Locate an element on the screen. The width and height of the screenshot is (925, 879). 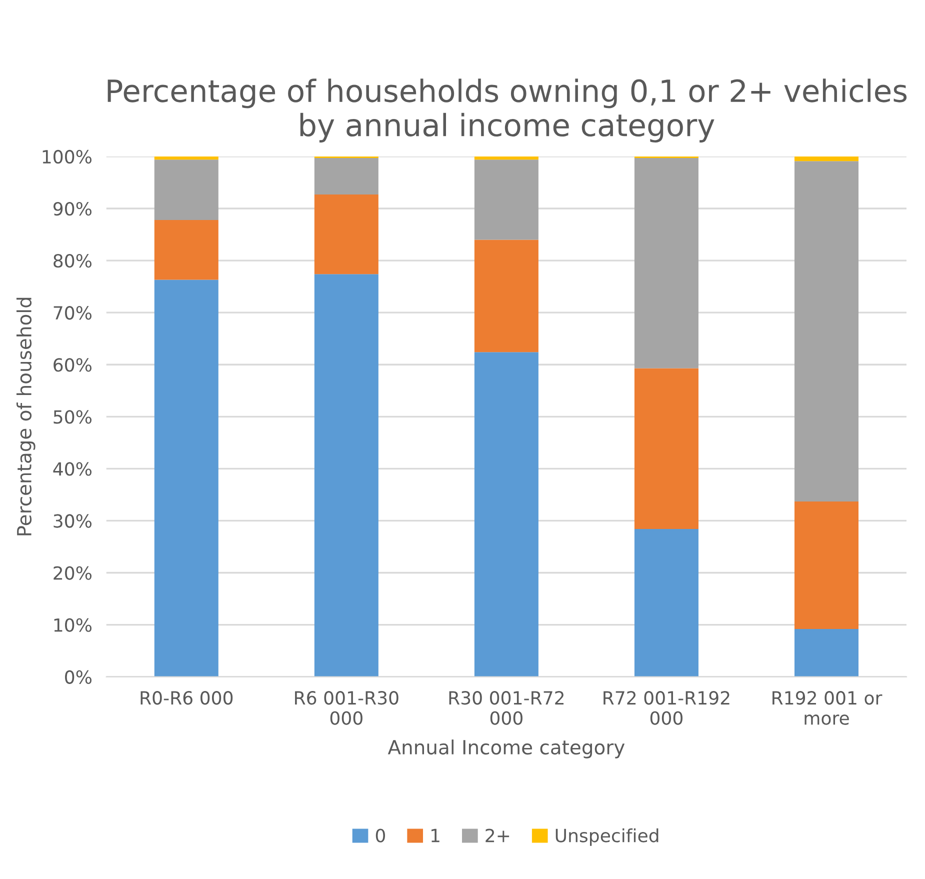
y-tick-label: 10% is located at coordinates (73, 625).